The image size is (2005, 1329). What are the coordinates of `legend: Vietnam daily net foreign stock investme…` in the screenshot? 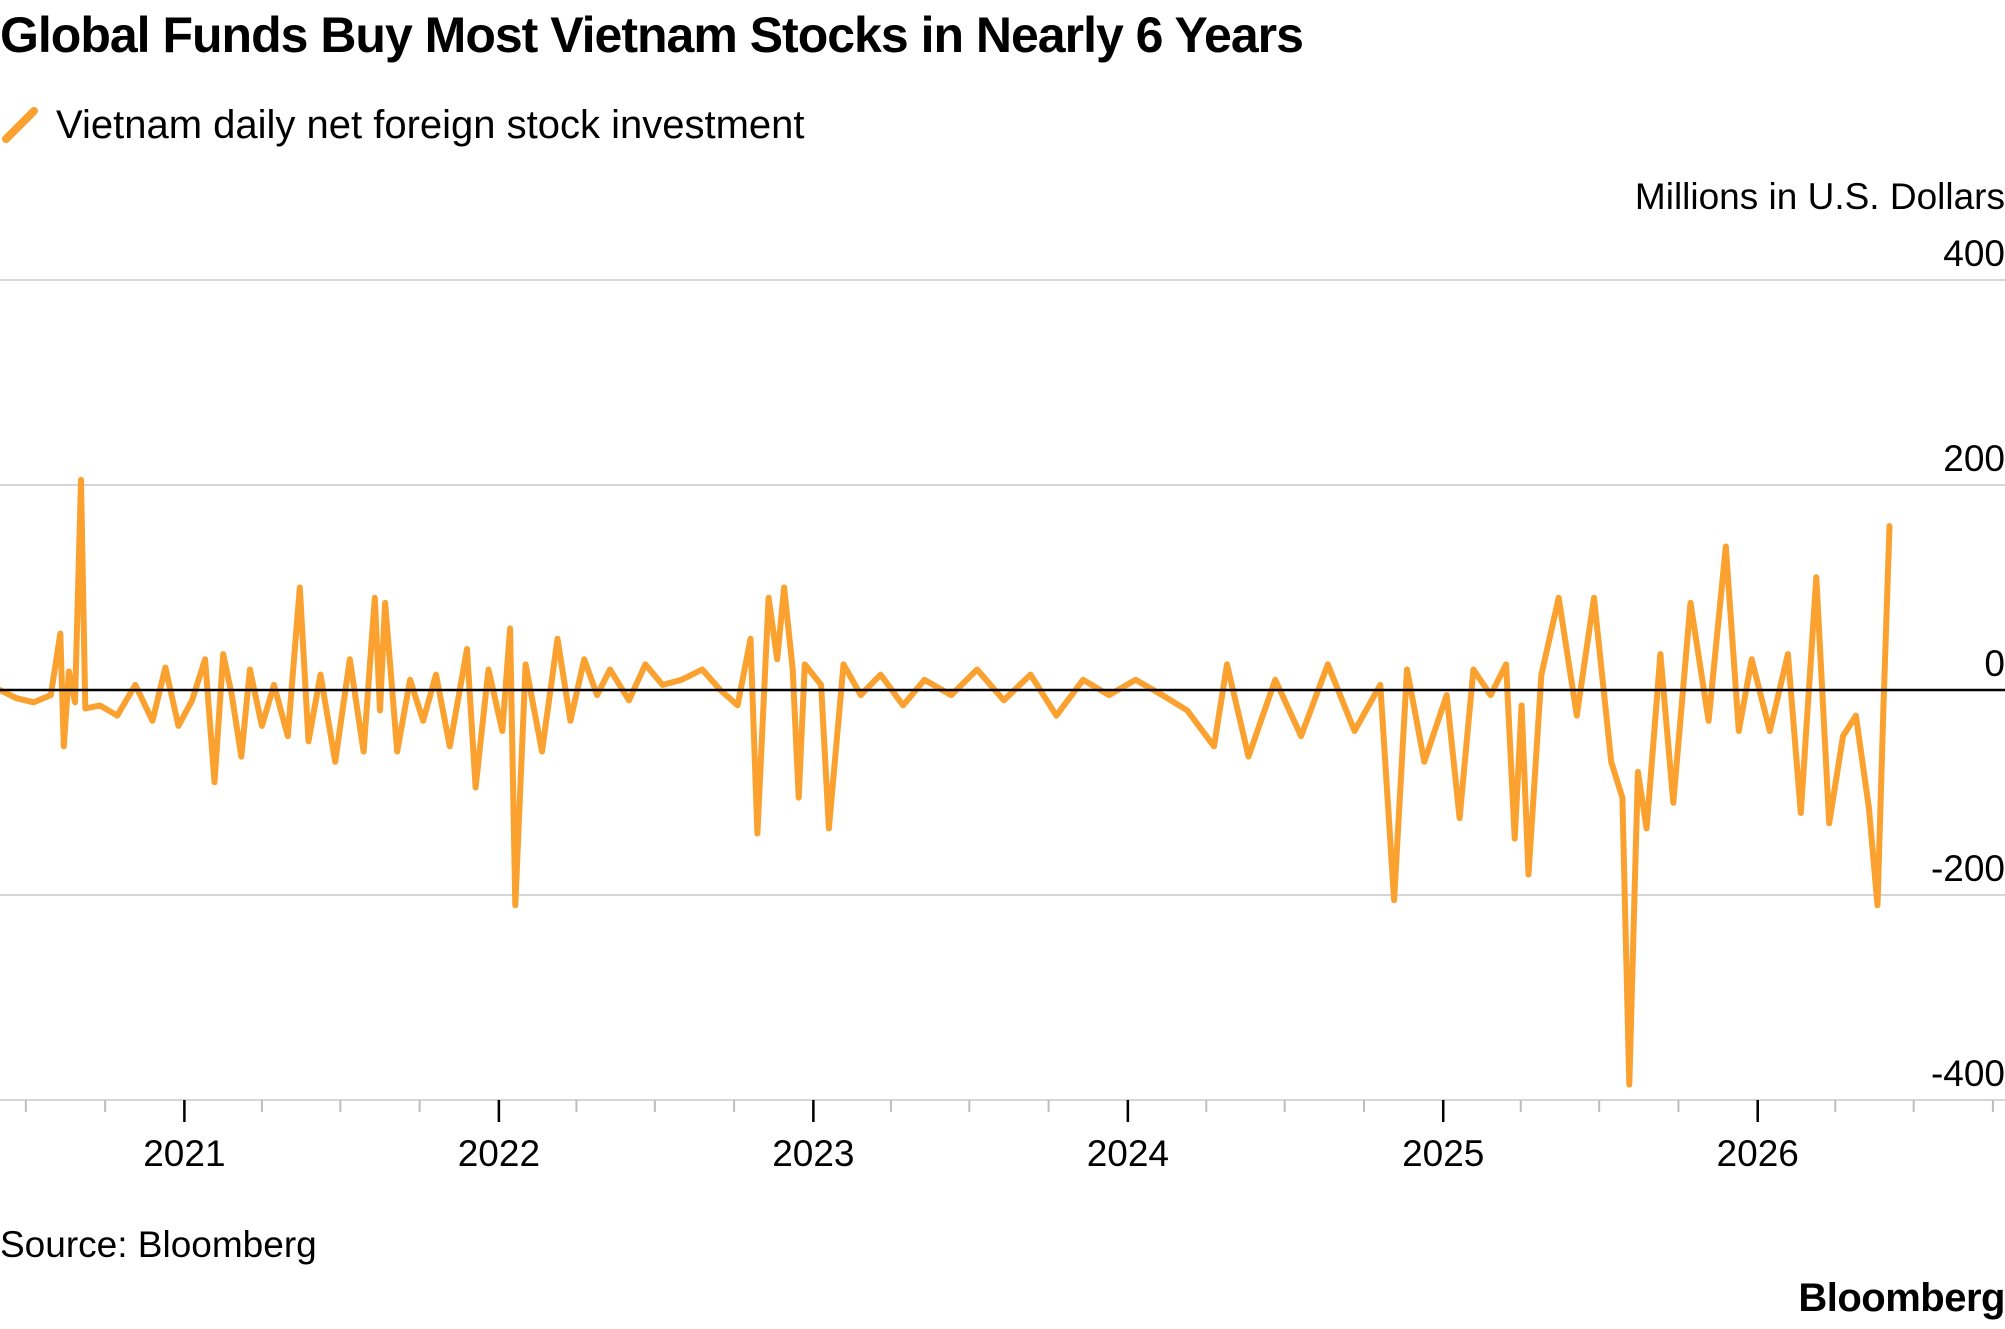 It's located at (402, 125).